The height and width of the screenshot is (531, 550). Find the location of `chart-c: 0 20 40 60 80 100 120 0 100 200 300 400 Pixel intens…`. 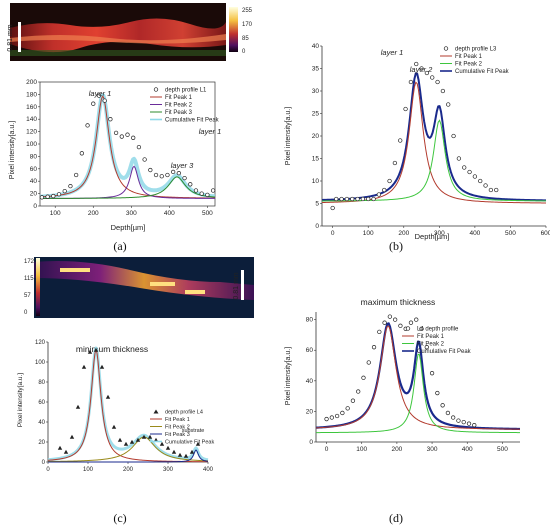

chart-c: 0 20 40 60 80 100 120 0 100 200 300 400 Pixel intens… is located at coordinates (115, 406).